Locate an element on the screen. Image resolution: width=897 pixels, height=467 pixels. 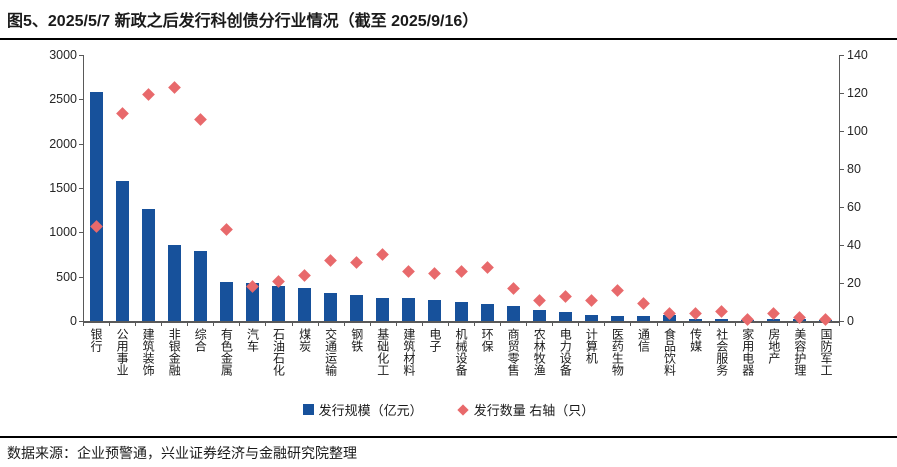
legend-label-issuance-scale: 发行规模（亿元） is located at coordinates (370, 410).